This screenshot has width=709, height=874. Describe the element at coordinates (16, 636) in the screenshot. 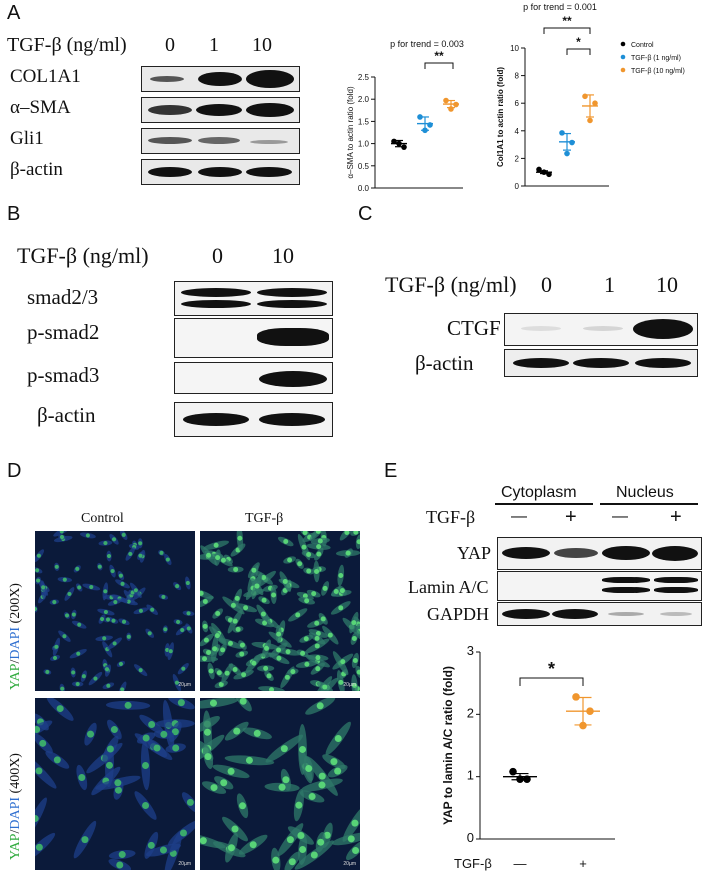

I see `panel-d-row-label-200x: YAP/DAPI (200X)` at that location.